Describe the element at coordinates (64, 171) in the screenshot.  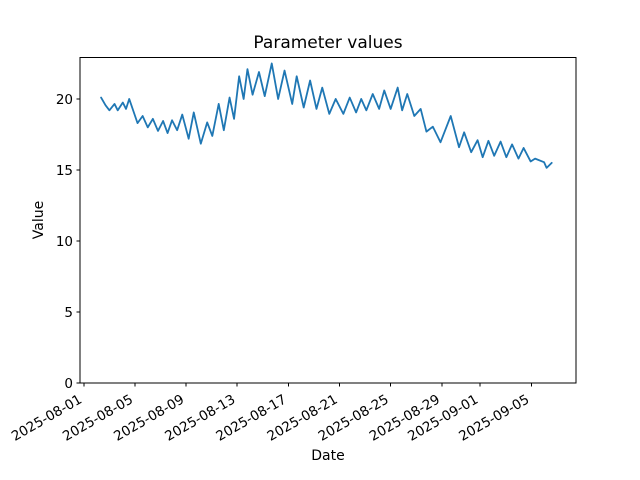
I see `y-tick-label: 15` at that location.